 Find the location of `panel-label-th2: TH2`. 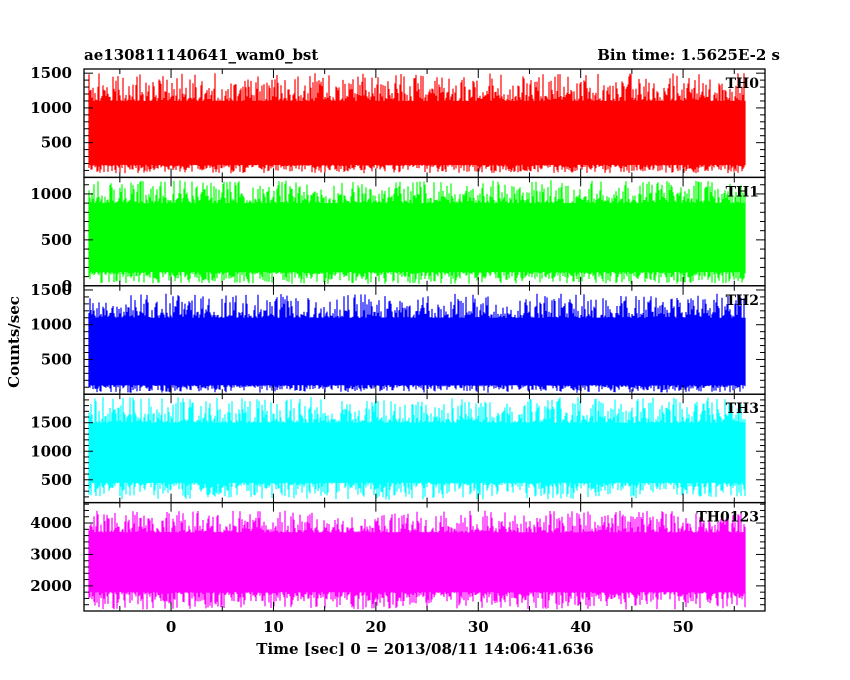

panel-label-th2: TH2 is located at coordinates (742, 301).